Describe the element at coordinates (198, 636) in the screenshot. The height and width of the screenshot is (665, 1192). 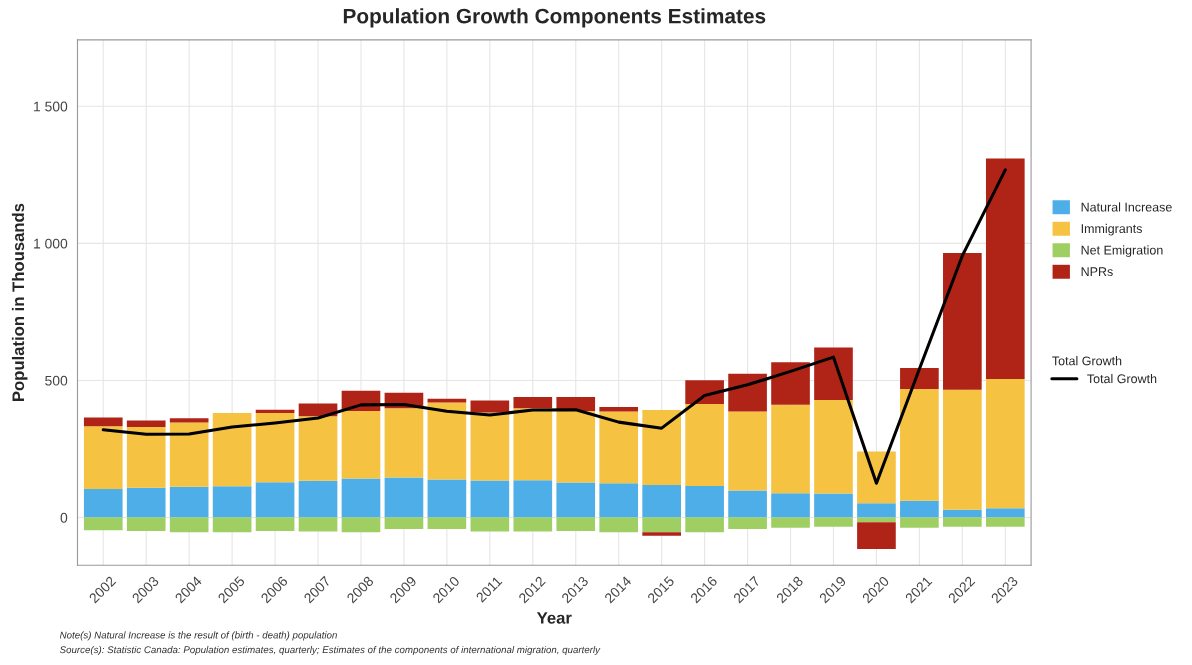
I see `text: Note(s) Natural Increase is the result of (birth - death) population` at that location.